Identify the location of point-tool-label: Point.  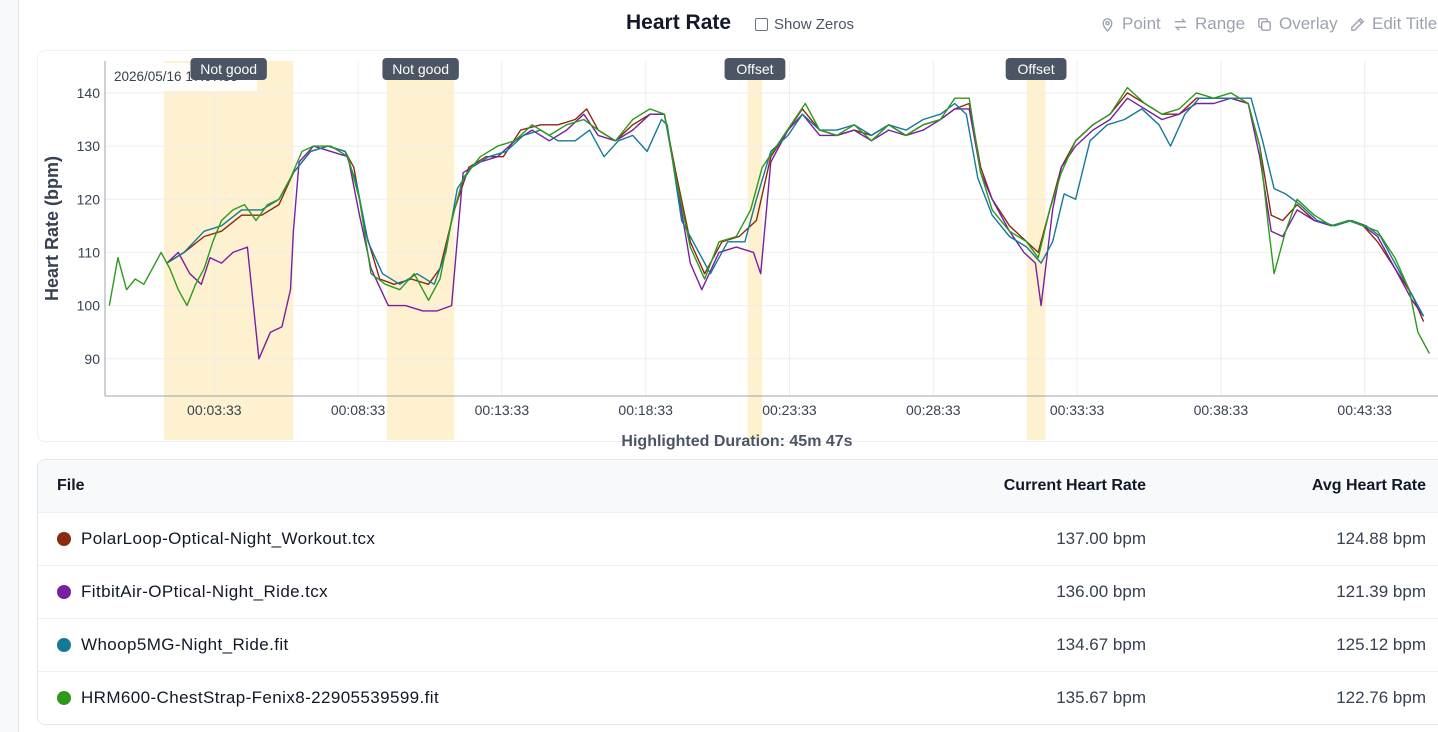
(1141, 23).